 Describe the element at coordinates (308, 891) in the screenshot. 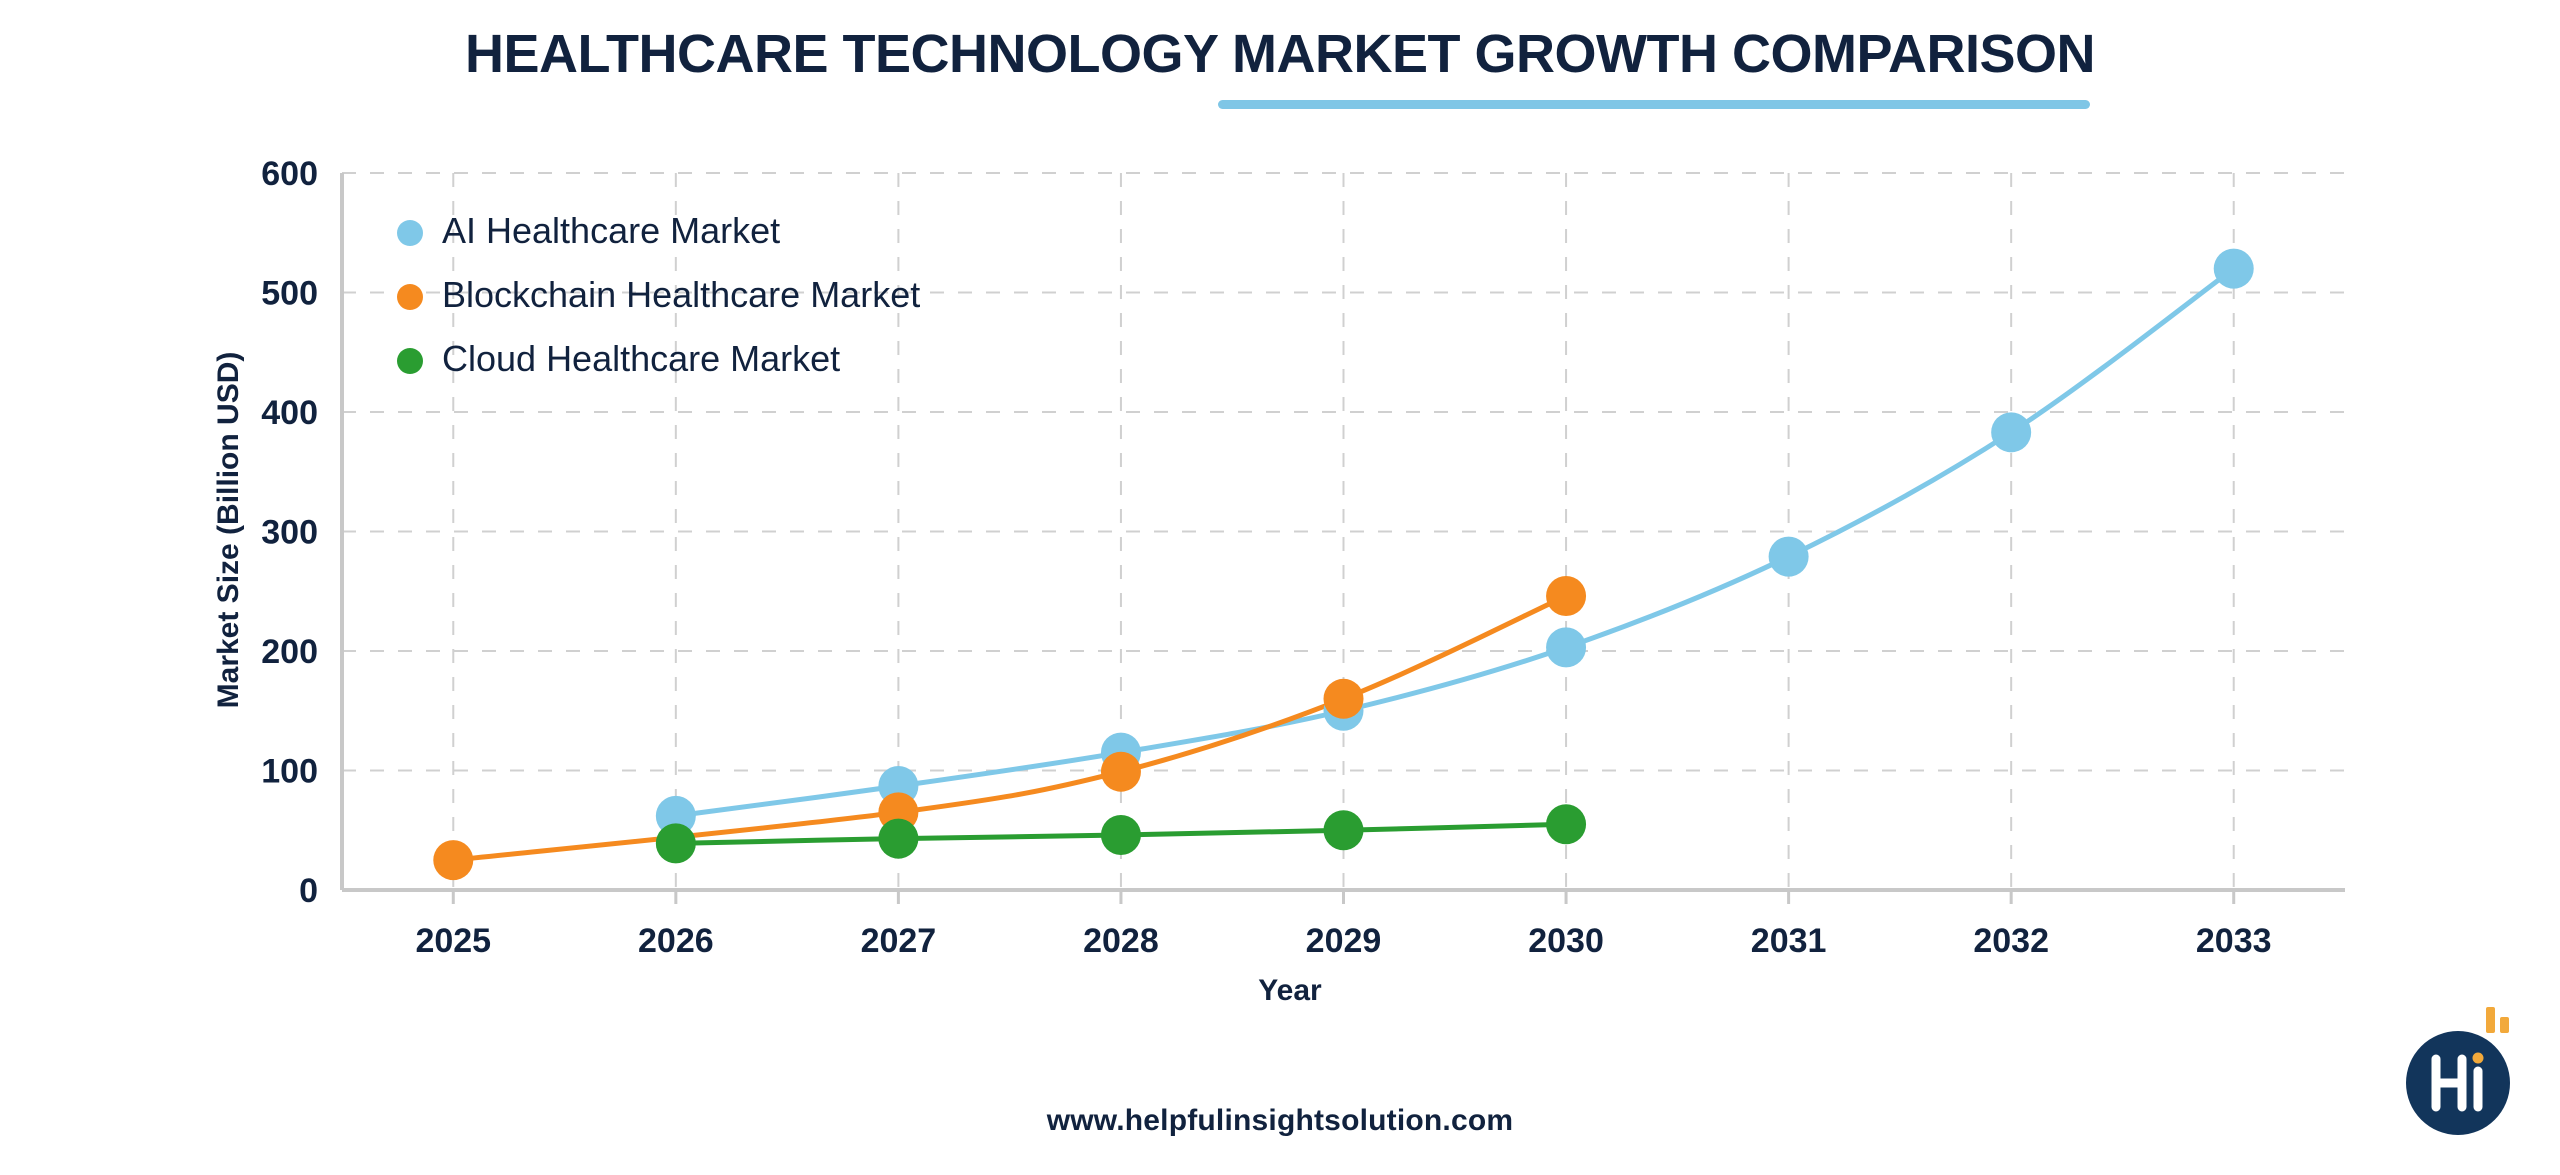

I see `y-tick-label: 0` at that location.